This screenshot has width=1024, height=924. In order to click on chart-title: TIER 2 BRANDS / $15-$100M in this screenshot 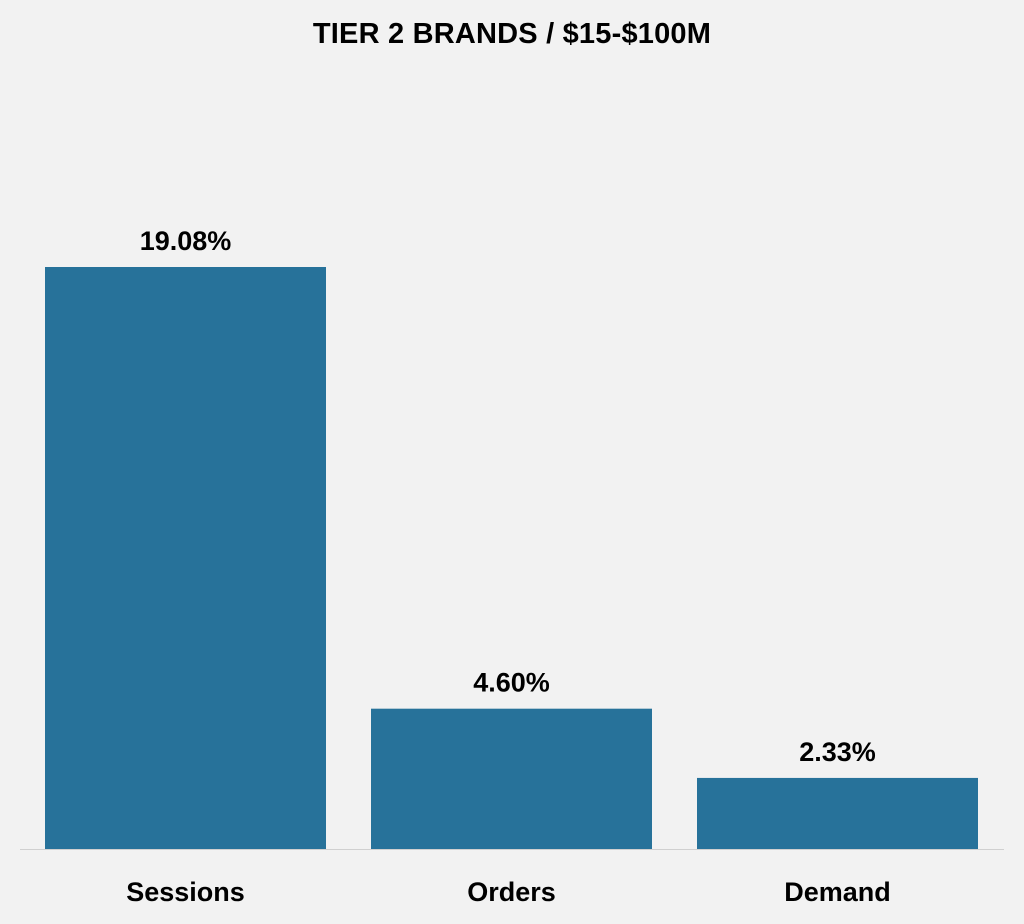, I will do `click(512, 34)`.